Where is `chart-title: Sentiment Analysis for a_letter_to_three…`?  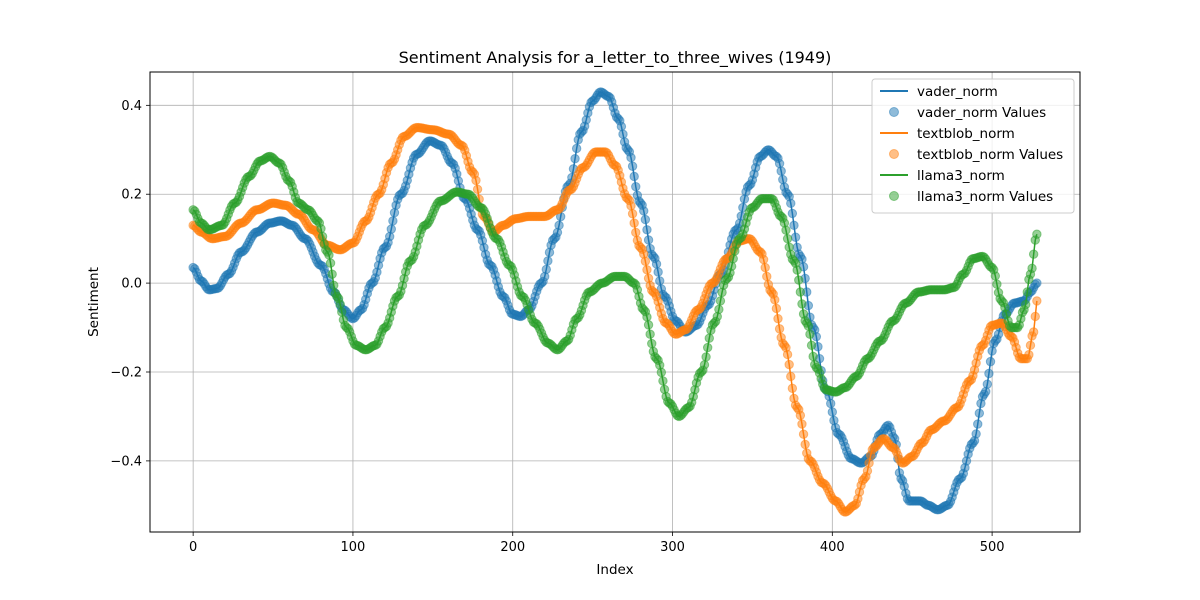 chart-title: Sentiment Analysis for a_letter_to_three… is located at coordinates (615, 58).